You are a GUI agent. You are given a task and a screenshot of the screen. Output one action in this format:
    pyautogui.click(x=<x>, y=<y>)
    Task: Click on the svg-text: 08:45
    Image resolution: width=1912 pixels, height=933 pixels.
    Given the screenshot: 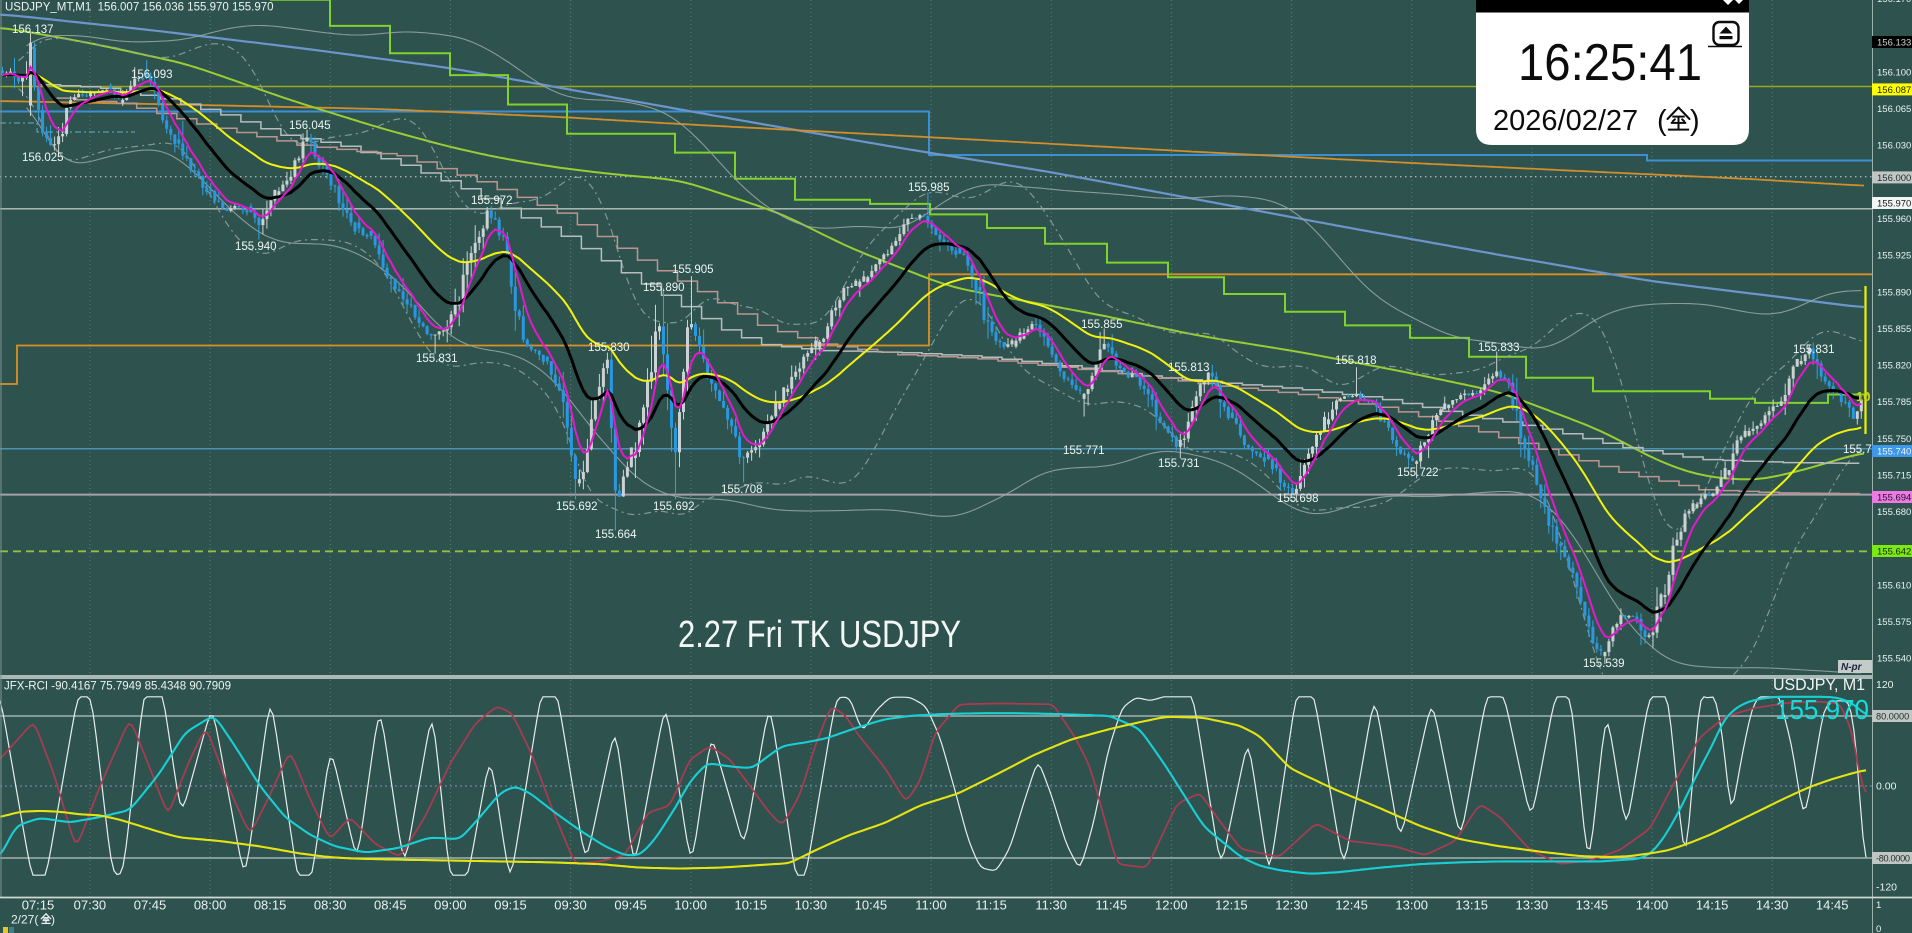 What is the action you would take?
    pyautogui.click(x=390, y=905)
    